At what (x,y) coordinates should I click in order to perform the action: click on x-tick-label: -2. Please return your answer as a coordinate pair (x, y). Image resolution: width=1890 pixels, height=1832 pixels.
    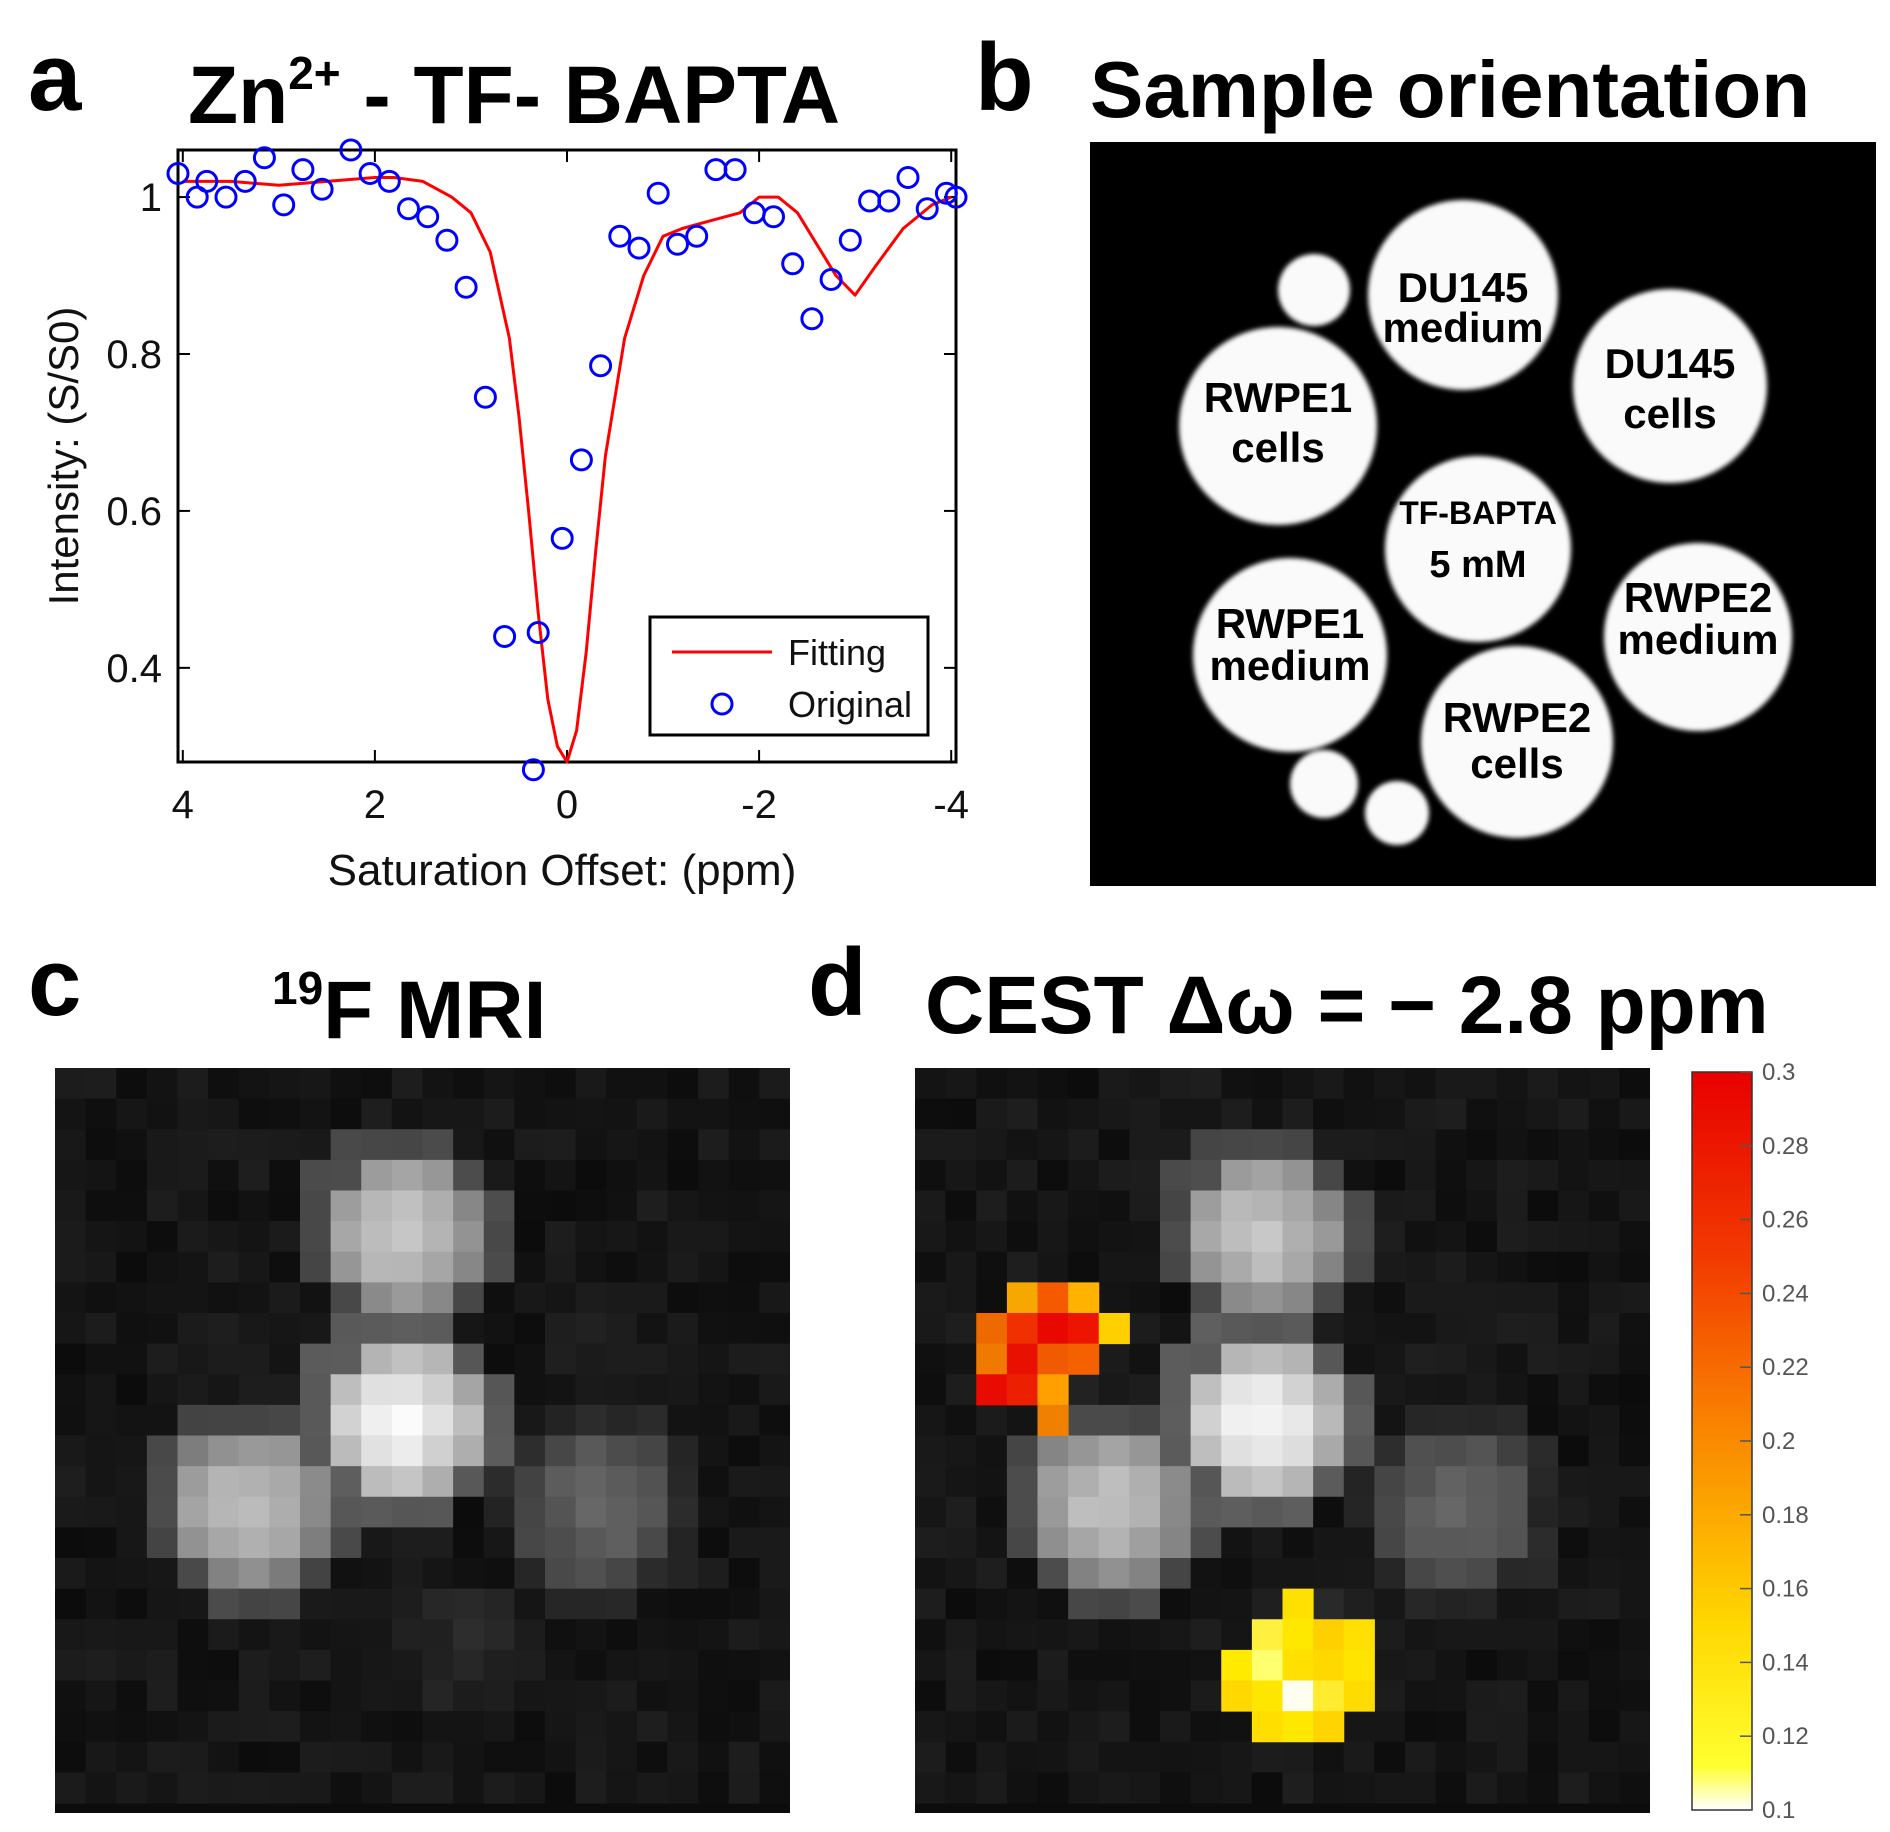
    Looking at the image, I should click on (759, 805).